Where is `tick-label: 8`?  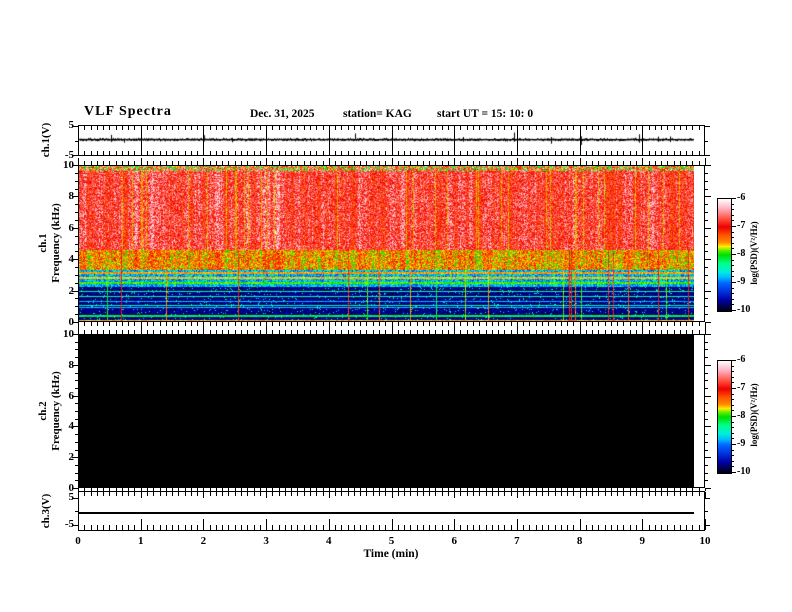
tick-label: 8 is located at coordinates (579, 541).